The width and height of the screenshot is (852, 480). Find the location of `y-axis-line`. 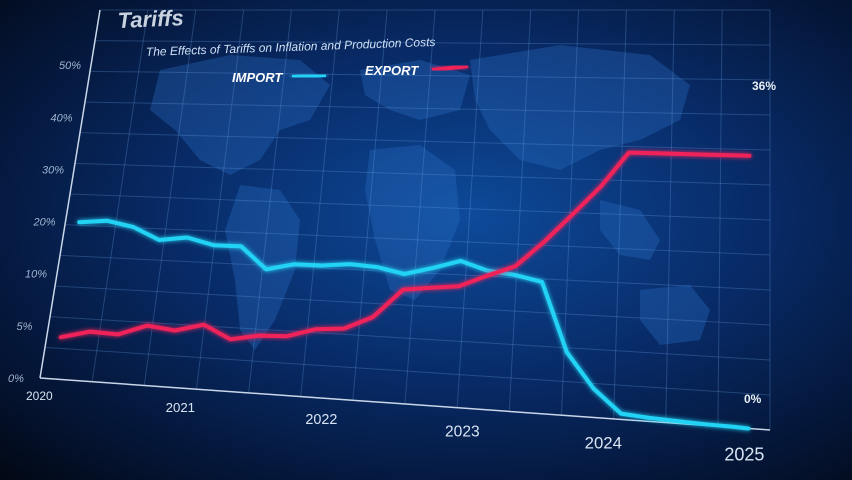

y-axis-line is located at coordinates (70, 194).